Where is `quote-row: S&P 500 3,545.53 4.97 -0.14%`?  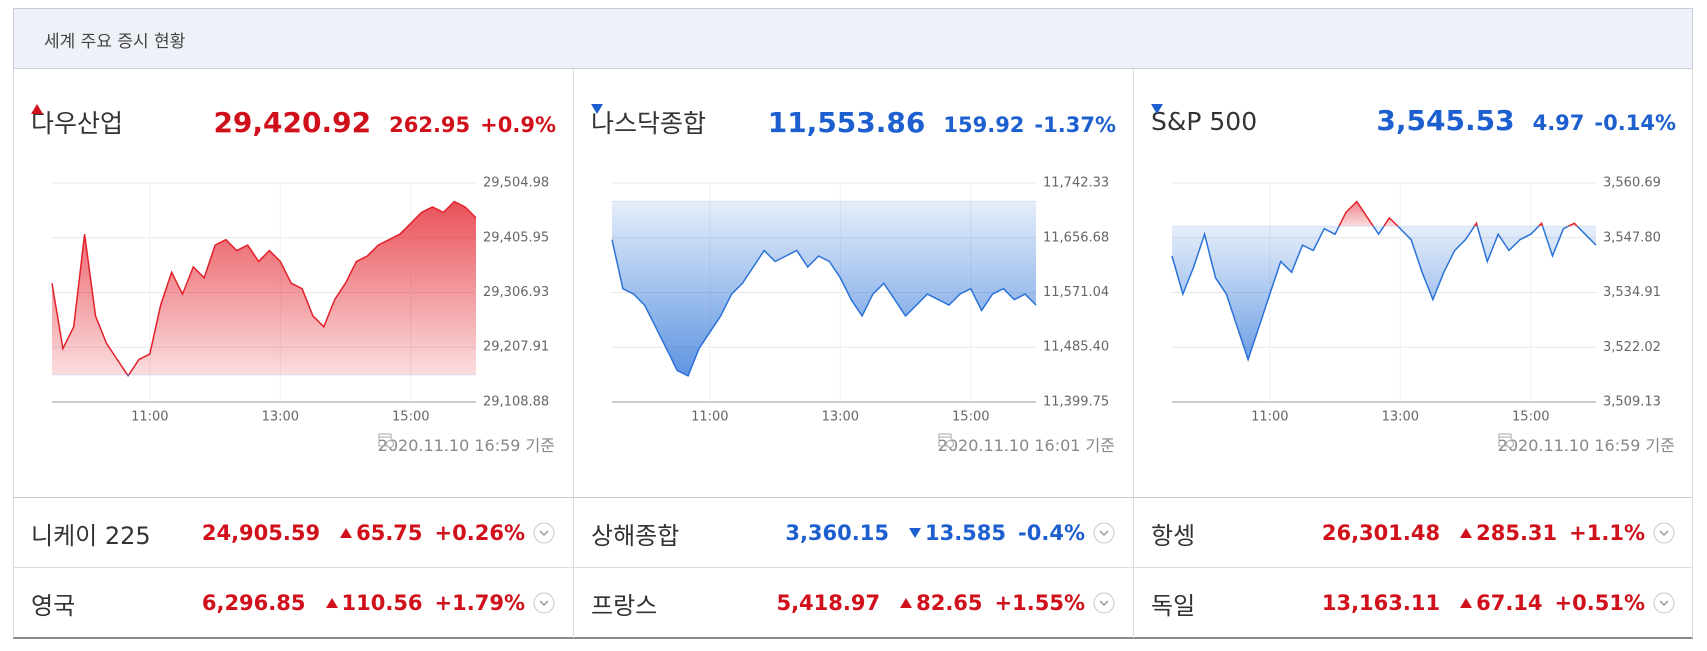
quote-row: S&P 500 3,545.53 4.97 -0.14% is located at coordinates (1413, 120).